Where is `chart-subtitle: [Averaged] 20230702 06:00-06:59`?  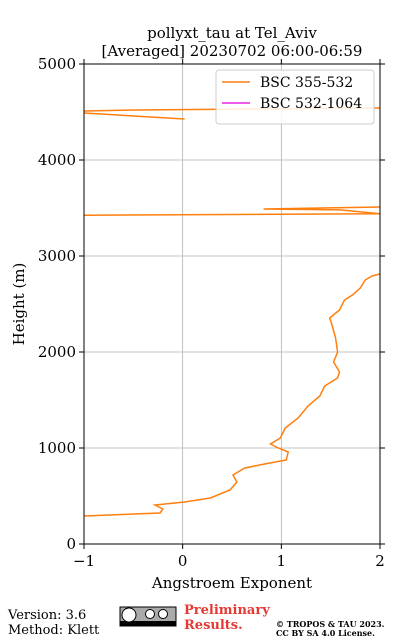 chart-subtitle: [Averaged] 20230702 06:00-06:59 is located at coordinates (232, 51).